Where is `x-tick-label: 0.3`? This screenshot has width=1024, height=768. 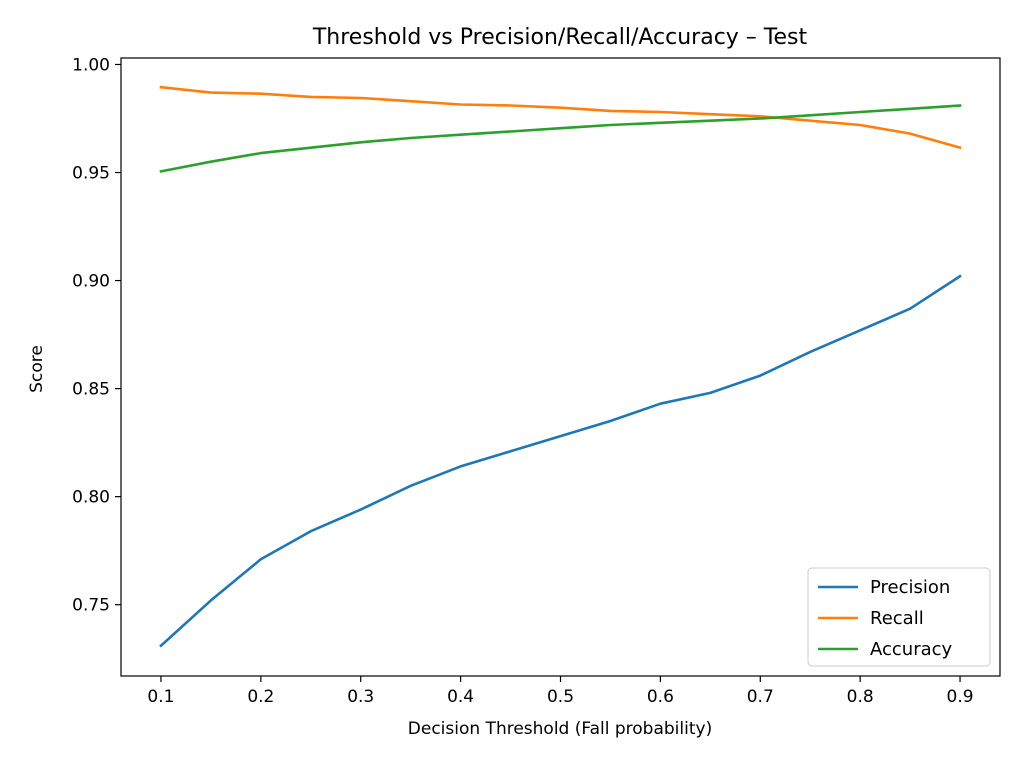
x-tick-label: 0.3 is located at coordinates (360, 697).